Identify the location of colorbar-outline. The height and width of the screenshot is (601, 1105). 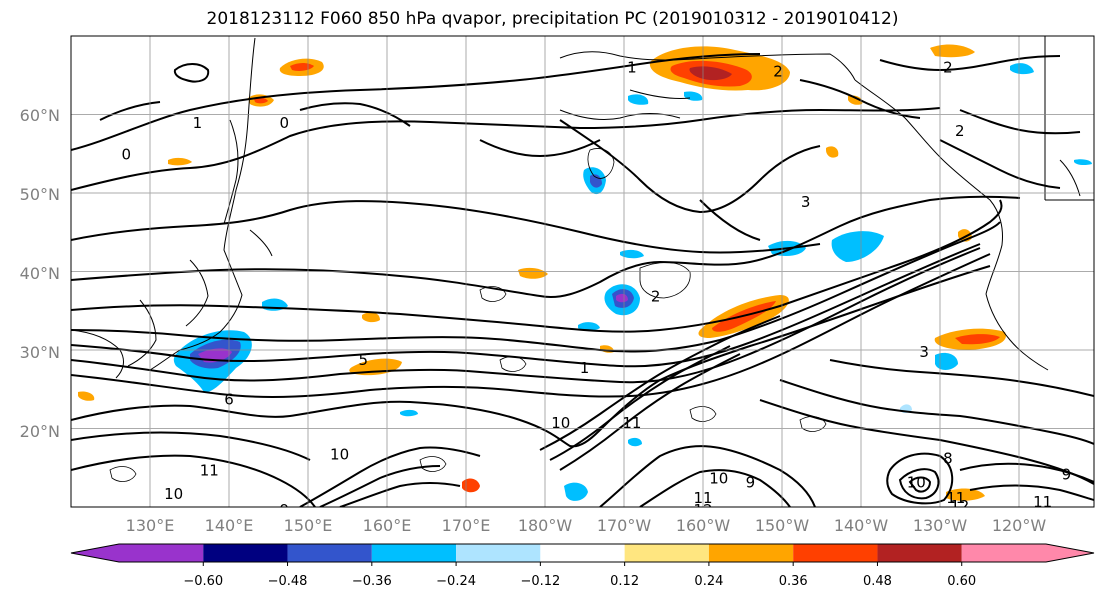
(582, 553).